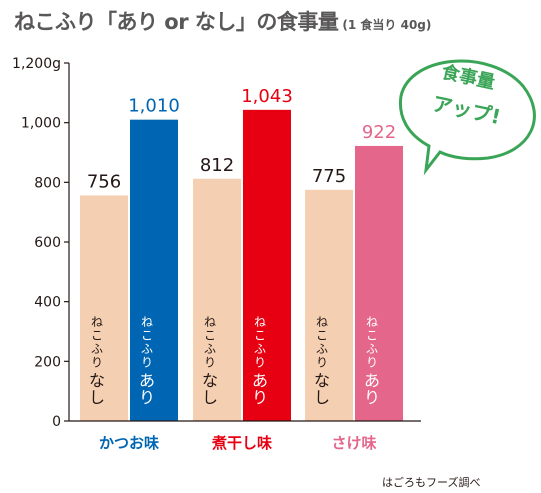  Describe the element at coordinates (36, 64) in the screenshot. I see `y-tick-label: 1,200g` at that location.